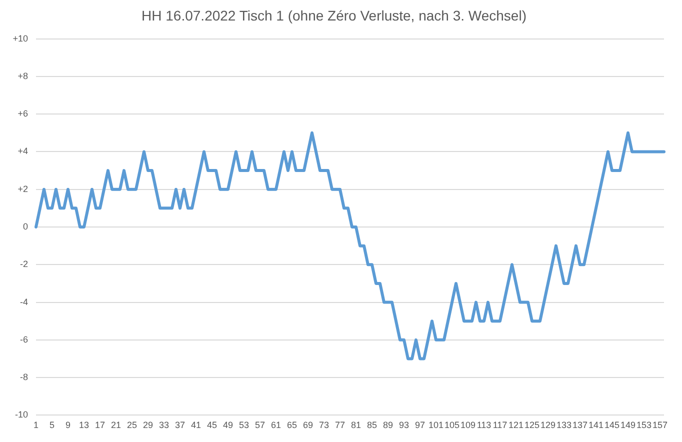  Describe the element at coordinates (500, 425) in the screenshot. I see `x-tick-label: 117` at that location.